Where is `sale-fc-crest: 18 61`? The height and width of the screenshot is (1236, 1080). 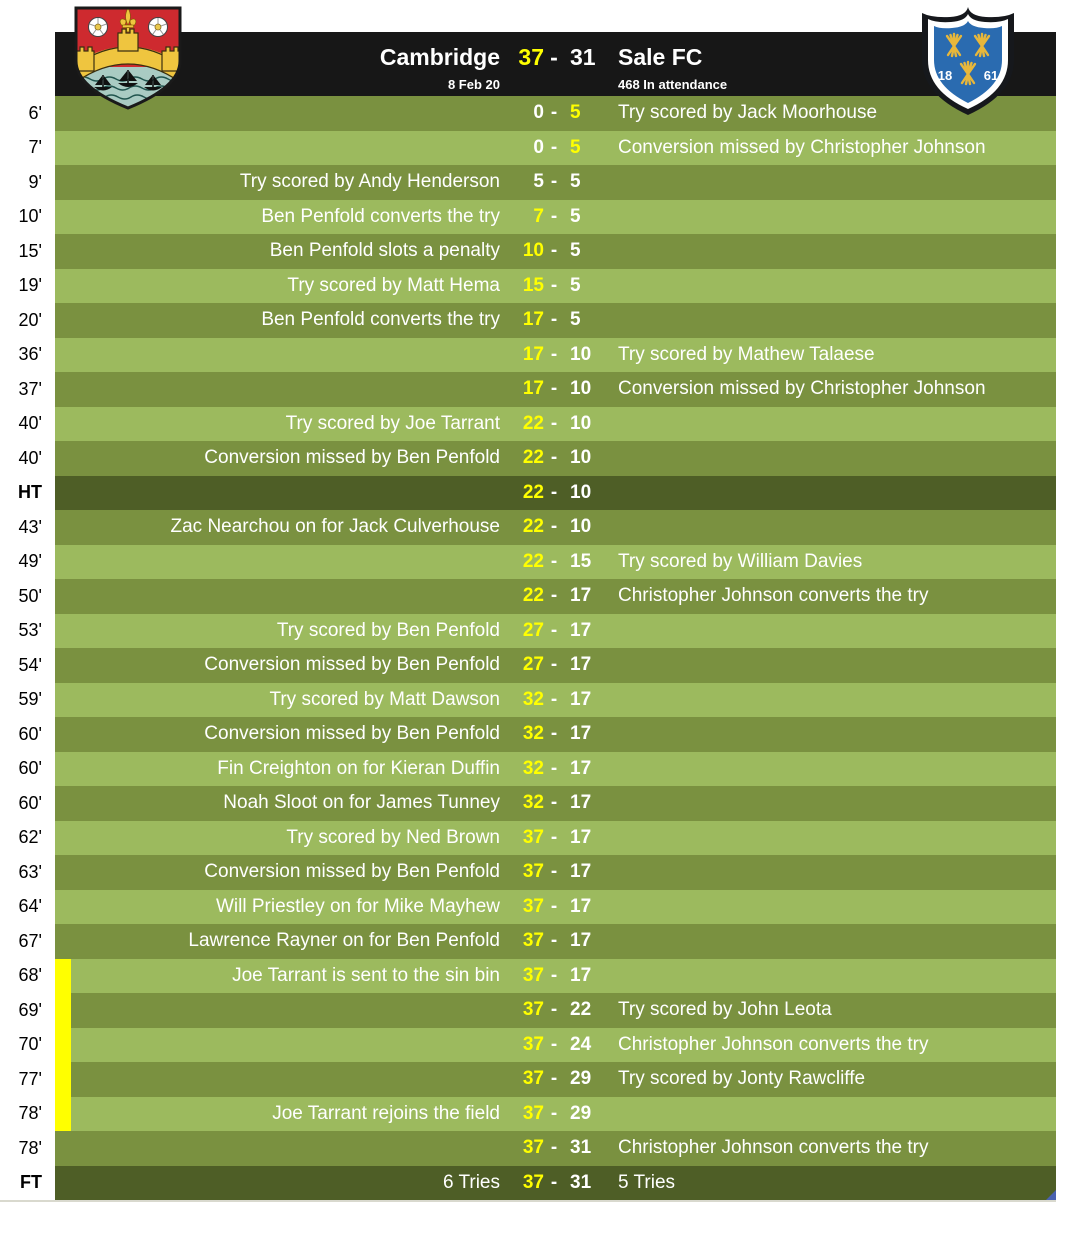 sale-fc-crest: 18 61 is located at coordinates (968, 61).